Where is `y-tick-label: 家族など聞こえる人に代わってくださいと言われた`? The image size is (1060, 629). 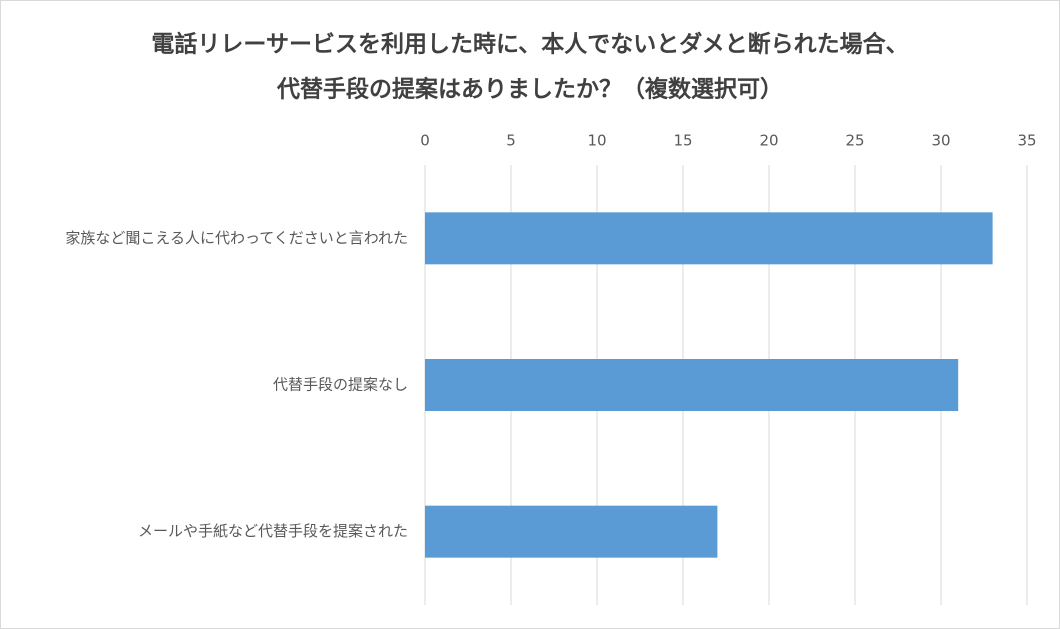 y-tick-label: 家族など聞こえる人に代わってくださいと言われた is located at coordinates (236, 238).